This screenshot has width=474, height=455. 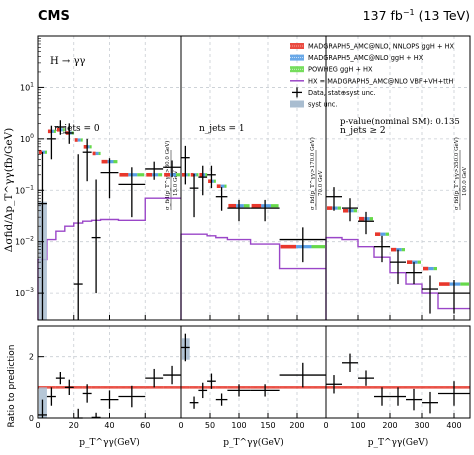 I want to click on x-tick-label: 150, so click(x=267, y=425).